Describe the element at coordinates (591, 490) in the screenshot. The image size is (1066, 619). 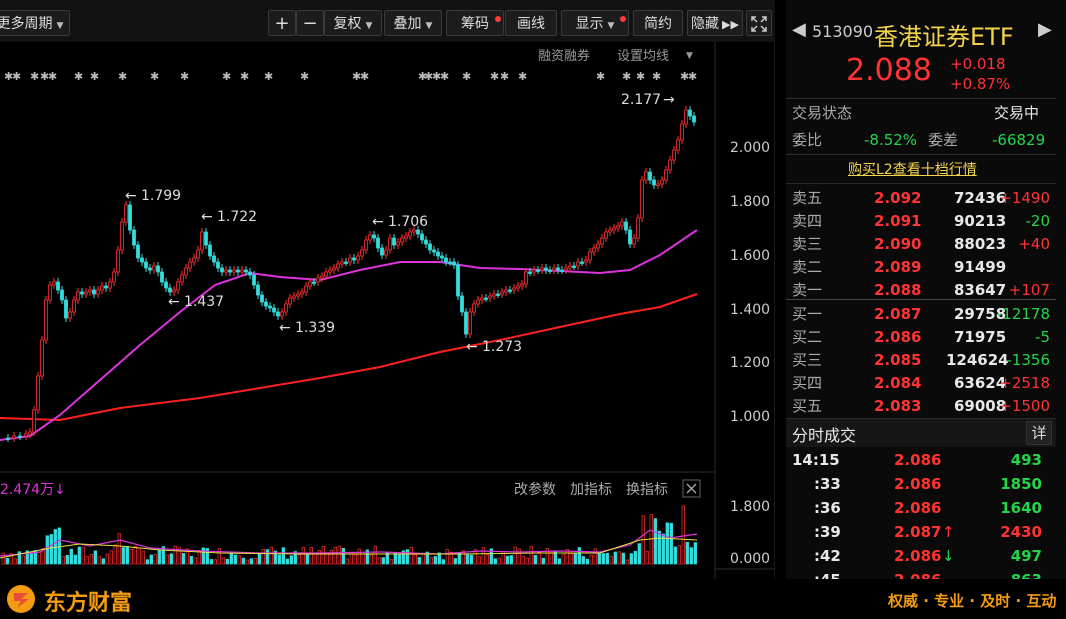
I see `add-indicator-button: 加指标` at that location.